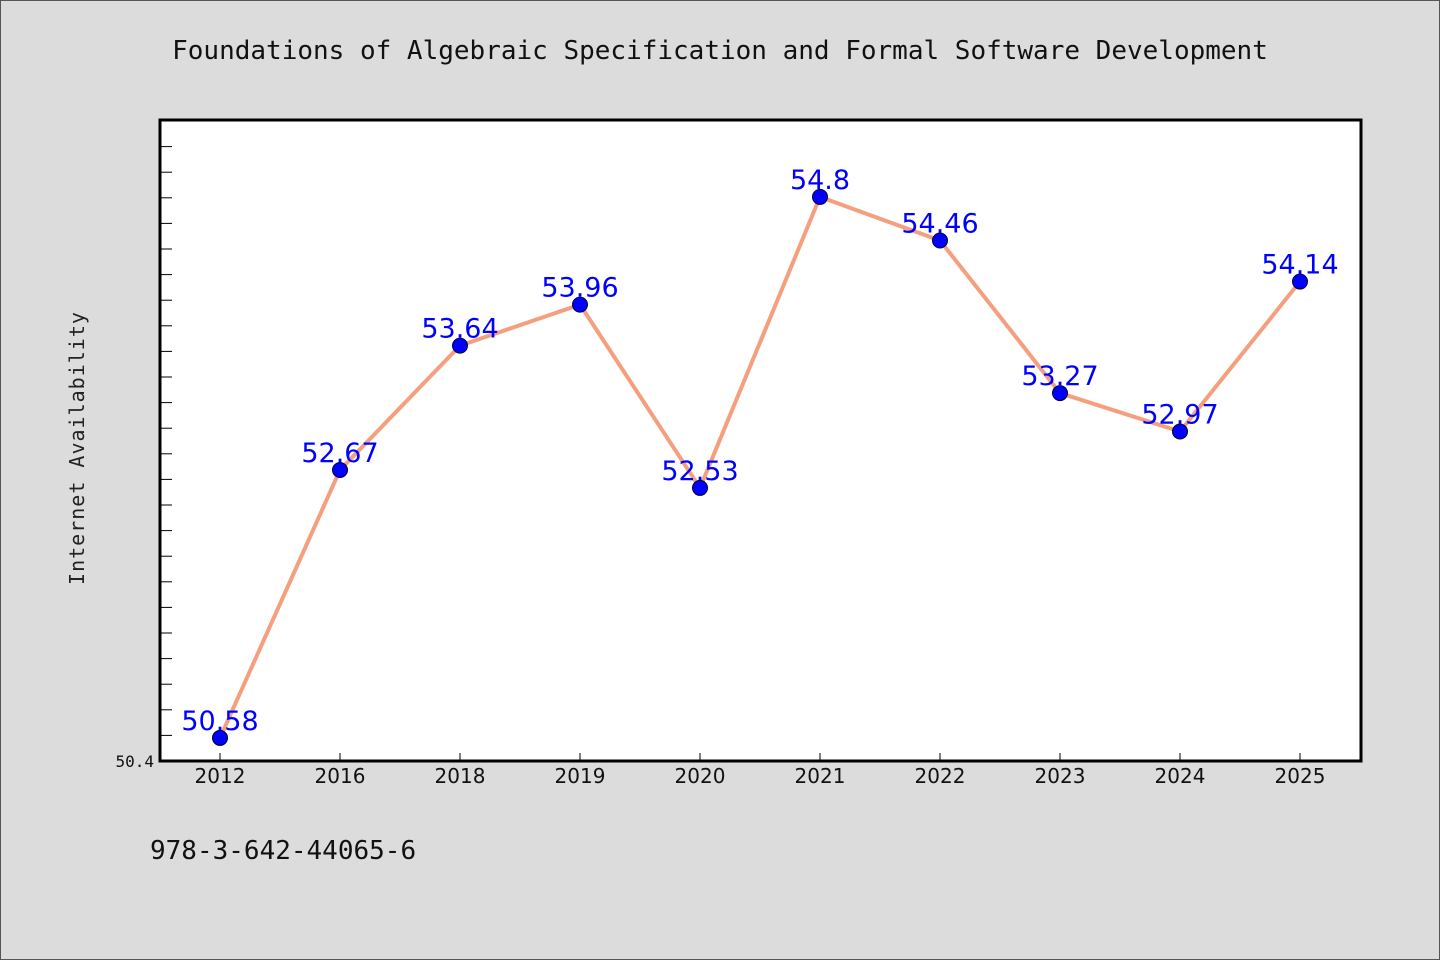 This screenshot has width=1440, height=960. I want to click on x-tick-label: 2024, so click(1180, 776).